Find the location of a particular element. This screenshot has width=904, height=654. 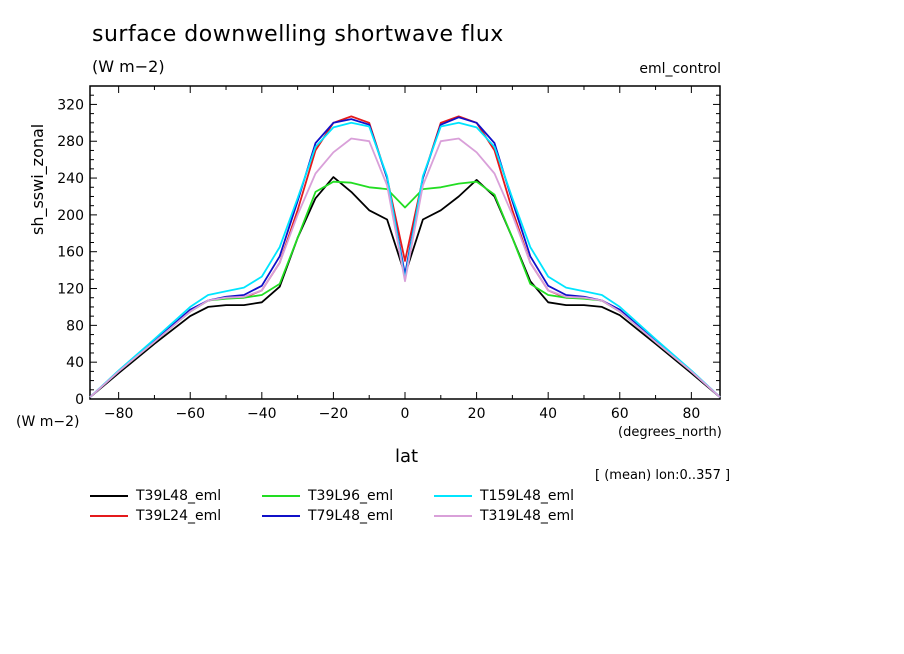

legend-label: T319L48_eml is located at coordinates (527, 516).